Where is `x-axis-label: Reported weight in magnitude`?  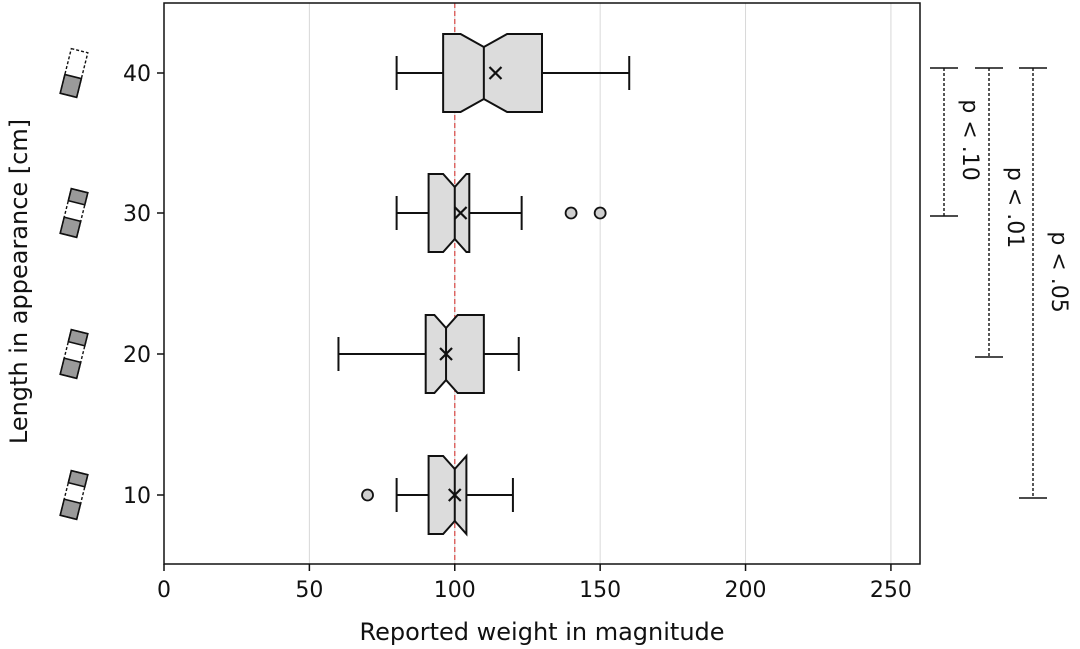
x-axis-label: Reported weight in magnitude is located at coordinates (541, 632).